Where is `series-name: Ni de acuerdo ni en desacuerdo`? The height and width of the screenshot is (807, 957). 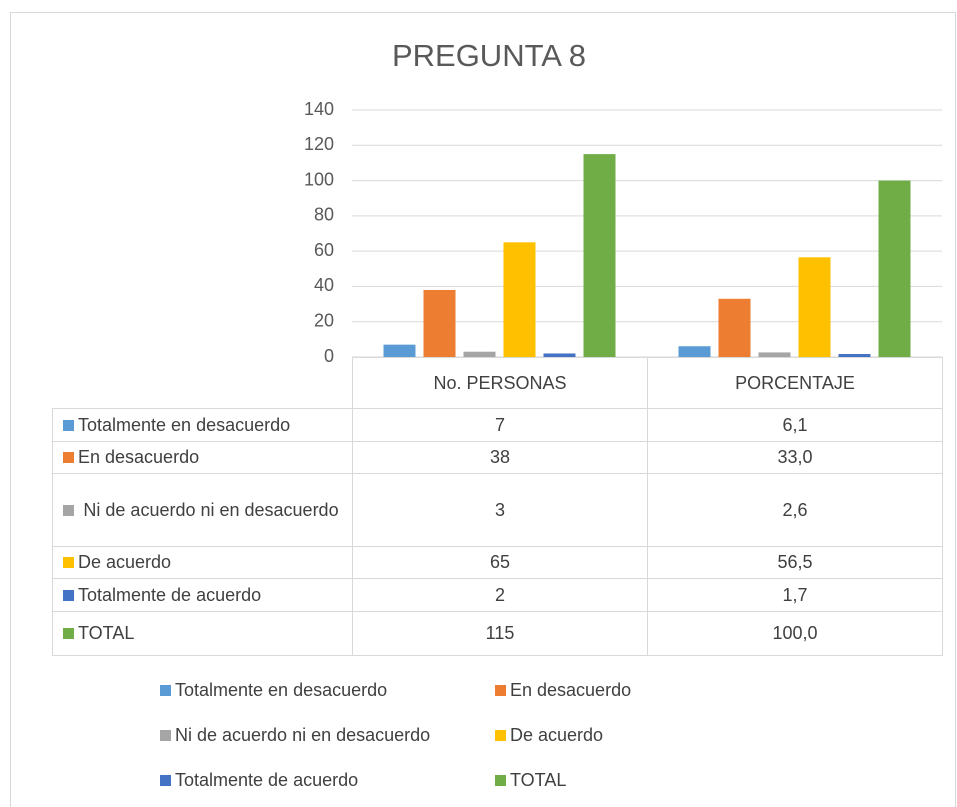 series-name: Ni de acuerdo ni en desacuerdo is located at coordinates (211, 509).